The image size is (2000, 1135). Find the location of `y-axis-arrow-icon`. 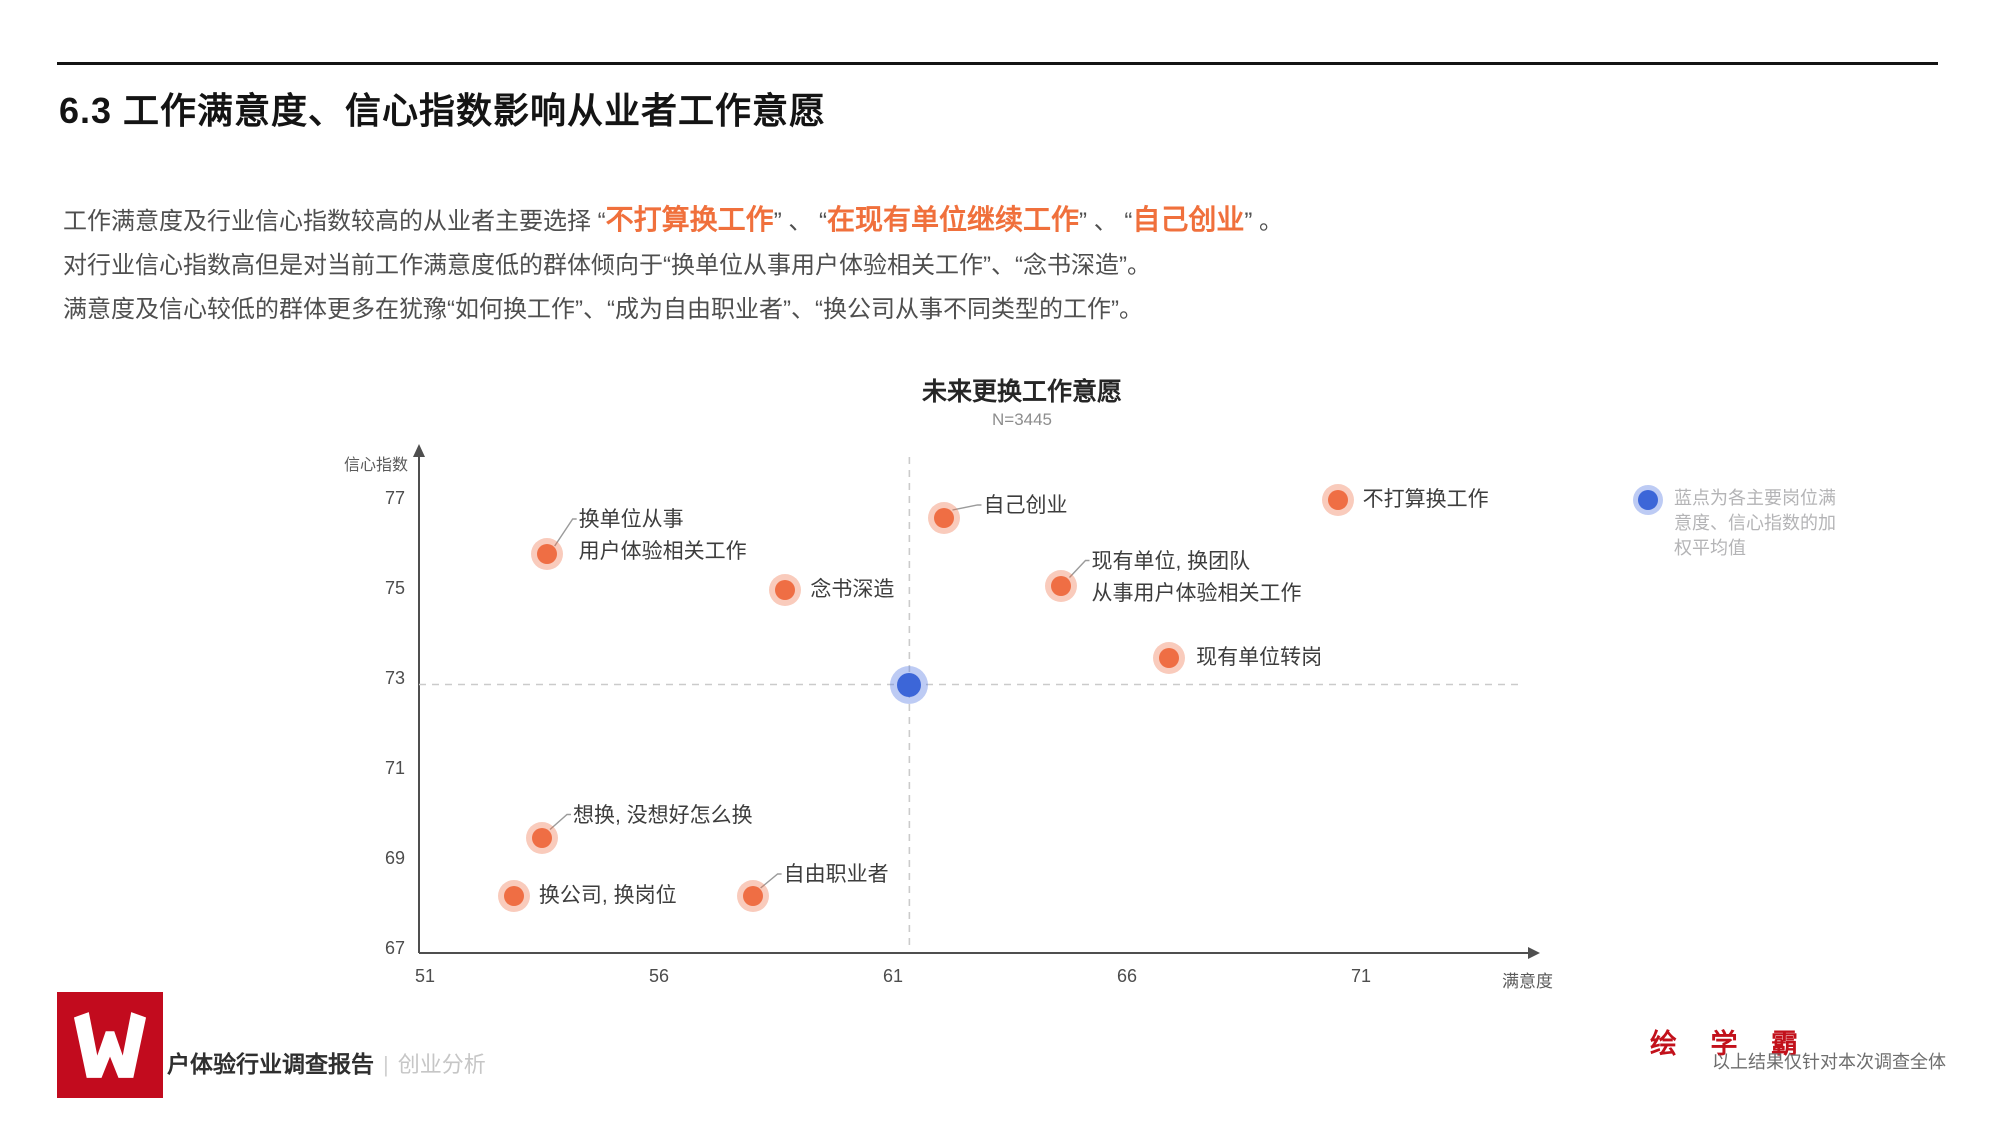

y-axis-arrow-icon is located at coordinates (419, 450).